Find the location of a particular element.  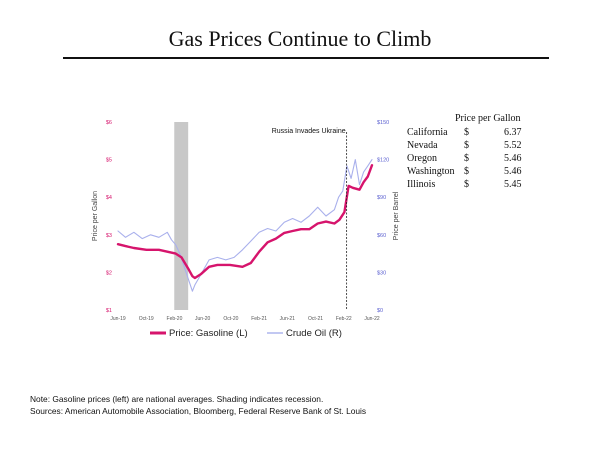

y-left-tick-label: $3 is located at coordinates (109, 236).